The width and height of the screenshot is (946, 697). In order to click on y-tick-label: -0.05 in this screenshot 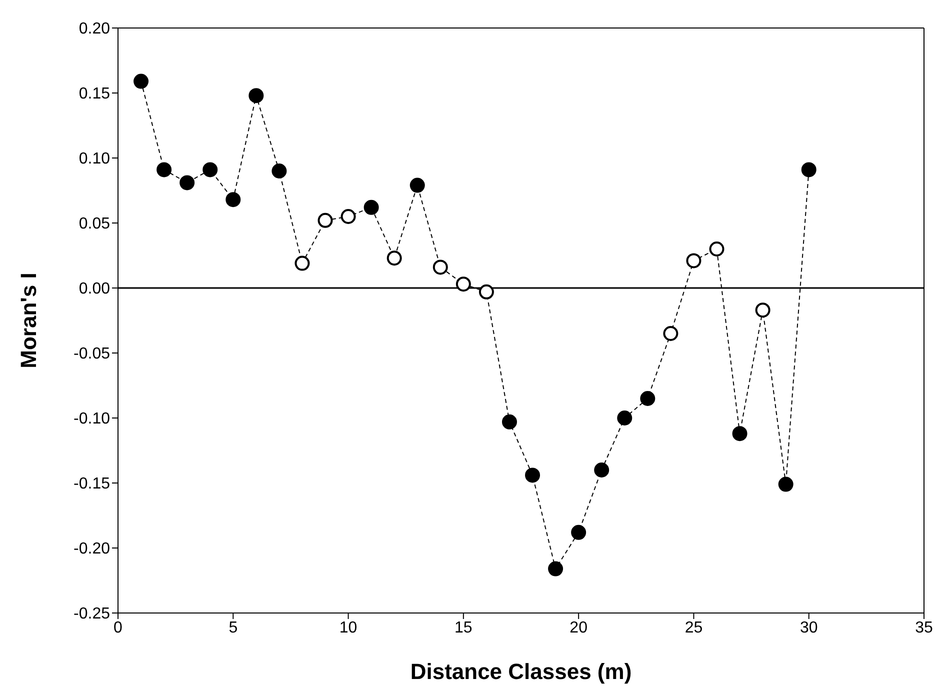, I will do `click(92, 354)`.